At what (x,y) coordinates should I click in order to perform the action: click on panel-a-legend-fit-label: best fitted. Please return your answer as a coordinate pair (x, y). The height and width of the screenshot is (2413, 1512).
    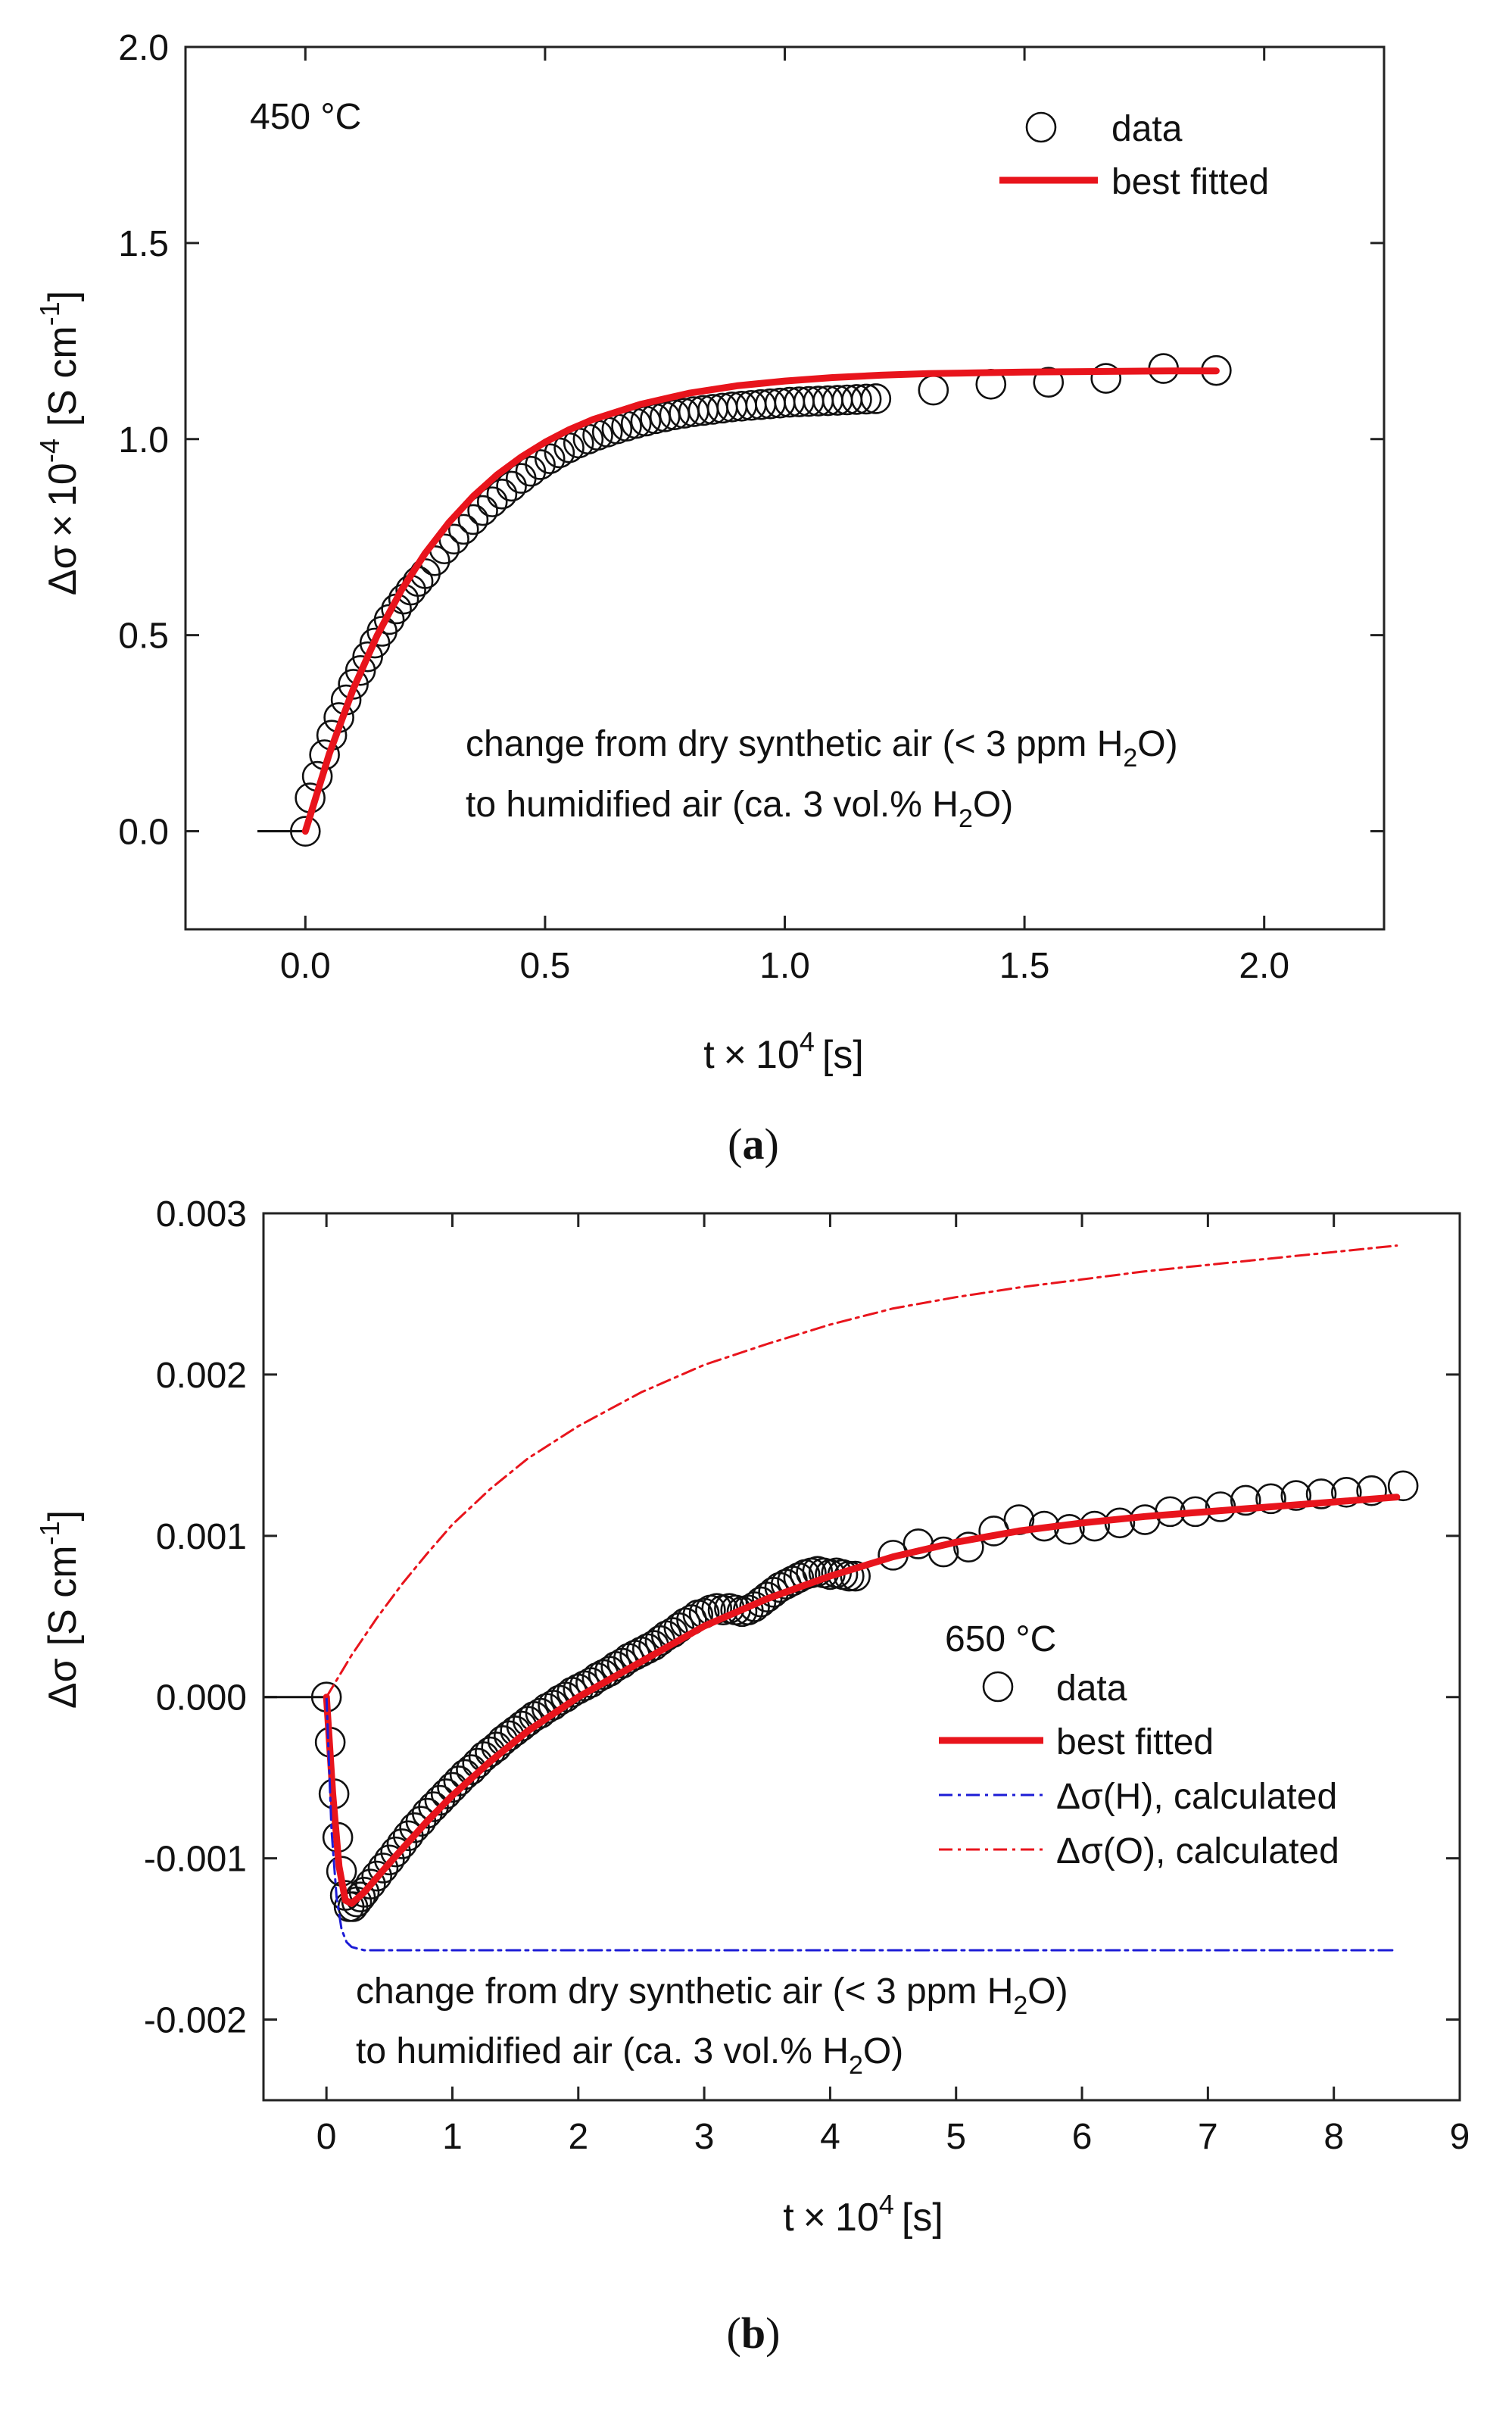
    Looking at the image, I should click on (1190, 182).